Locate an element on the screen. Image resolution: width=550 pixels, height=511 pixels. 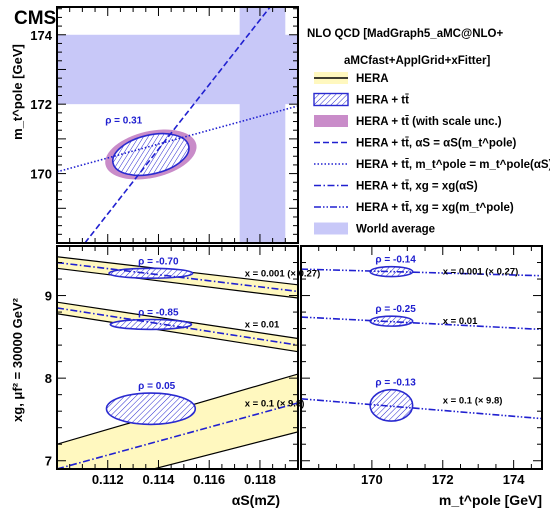
legend-entry: HERA + tt̄, xg = xg(m_t^pole) is located at coordinates (414, 208).